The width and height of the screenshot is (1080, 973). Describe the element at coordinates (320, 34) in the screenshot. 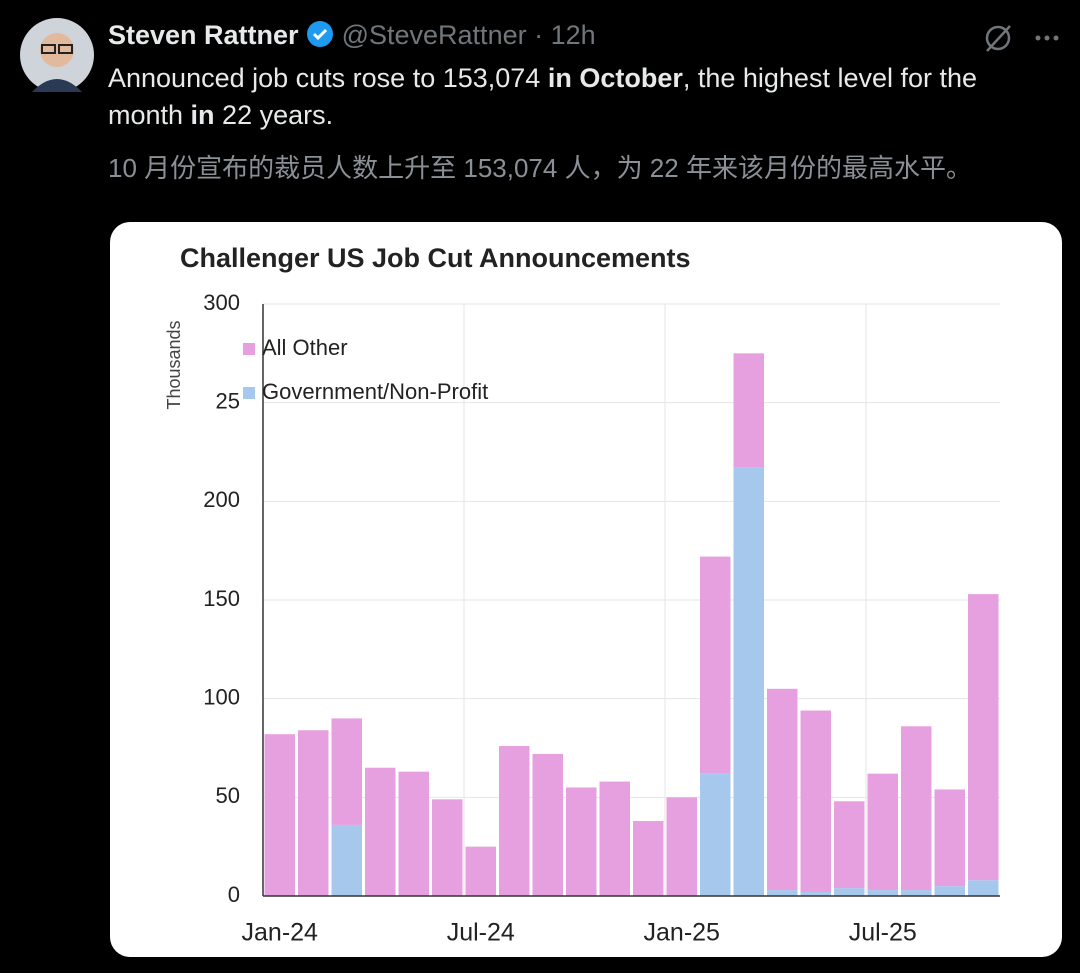

I see `verified-badge` at that location.